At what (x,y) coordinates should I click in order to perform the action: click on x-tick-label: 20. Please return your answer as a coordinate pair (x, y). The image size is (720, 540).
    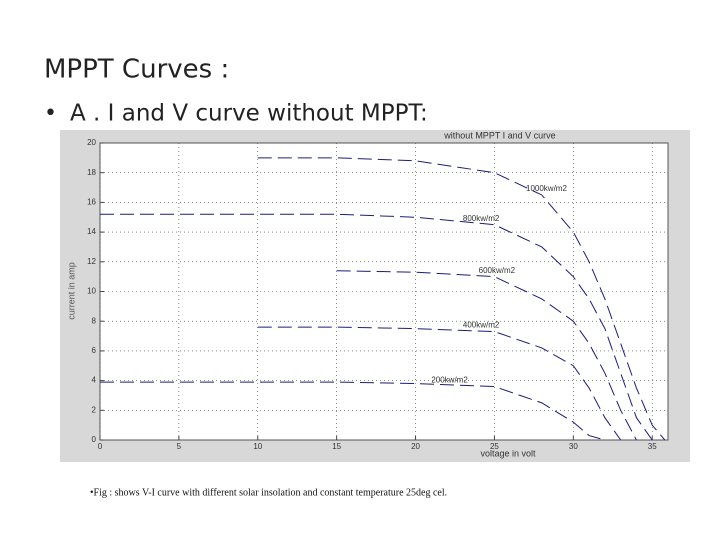
    Looking at the image, I should click on (415, 446).